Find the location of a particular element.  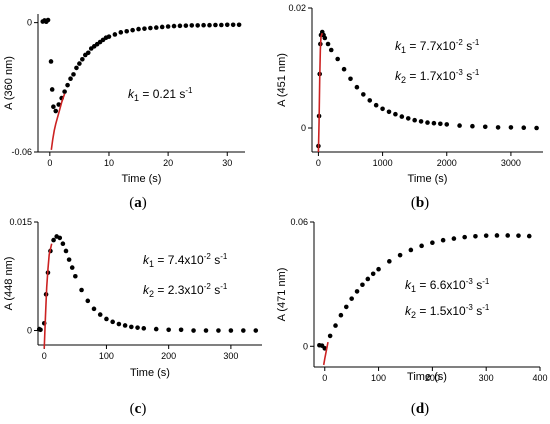

rate-unit: s is located at coordinates (467, 46).